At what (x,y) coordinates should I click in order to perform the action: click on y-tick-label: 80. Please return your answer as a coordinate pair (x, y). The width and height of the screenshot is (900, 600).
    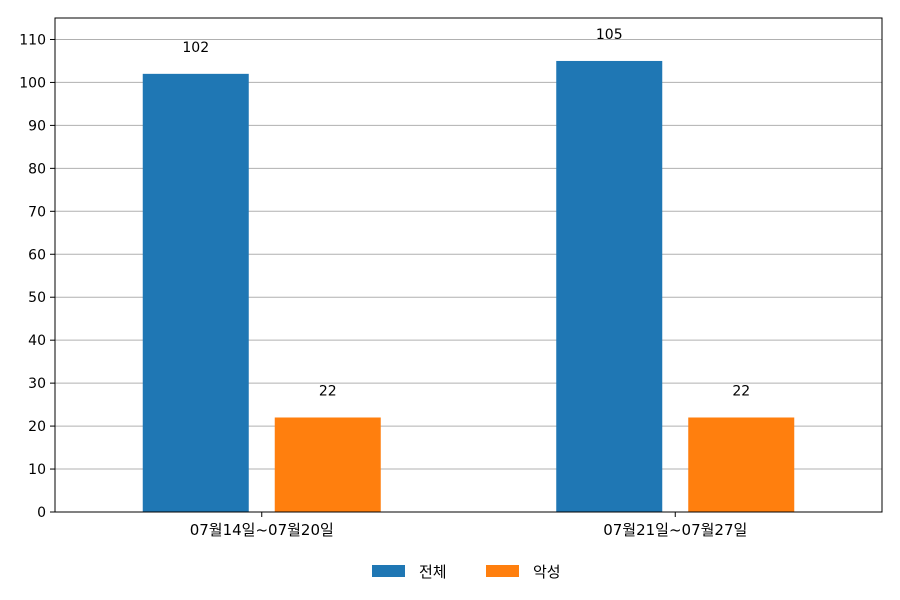
    Looking at the image, I should click on (37, 169).